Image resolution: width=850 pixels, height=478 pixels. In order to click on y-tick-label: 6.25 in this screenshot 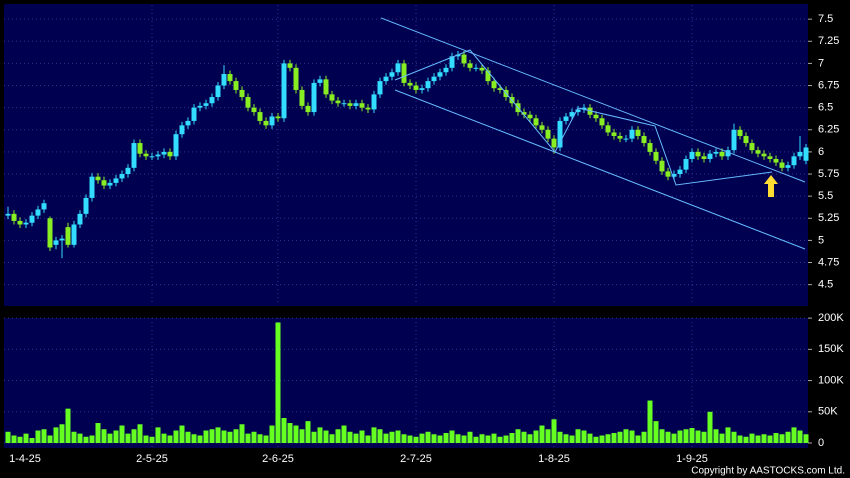, I will do `click(828, 130)`.